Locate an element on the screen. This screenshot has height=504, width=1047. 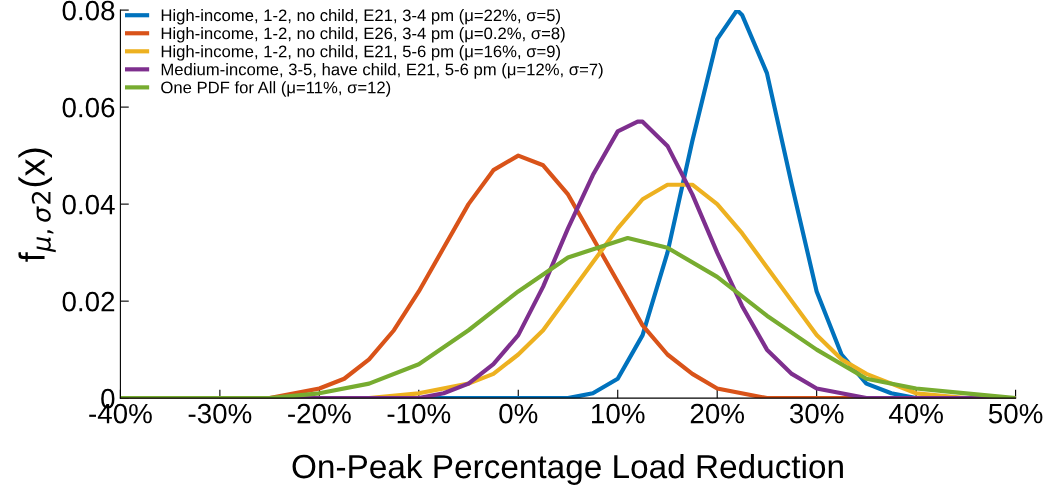
x-tick-label: -20% is located at coordinates (319, 413).